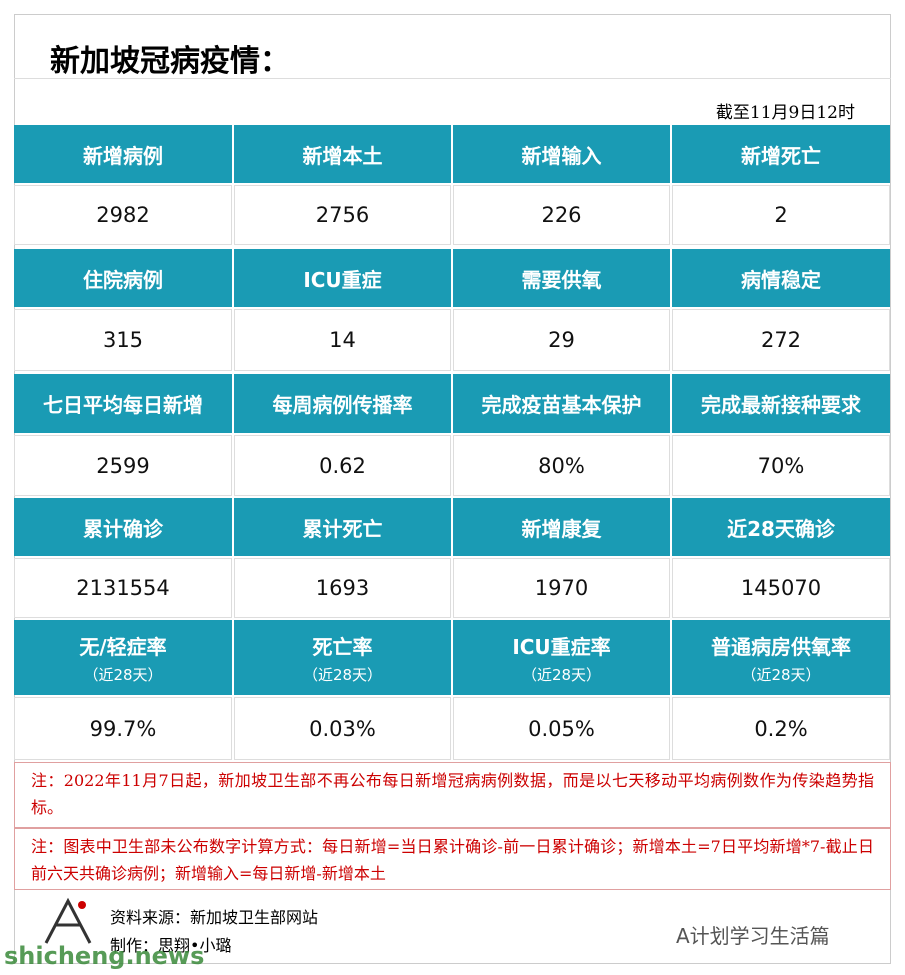 This screenshot has height=975, width=905. Describe the element at coordinates (123, 215) in the screenshot. I see `value-cell: 2982` at that location.